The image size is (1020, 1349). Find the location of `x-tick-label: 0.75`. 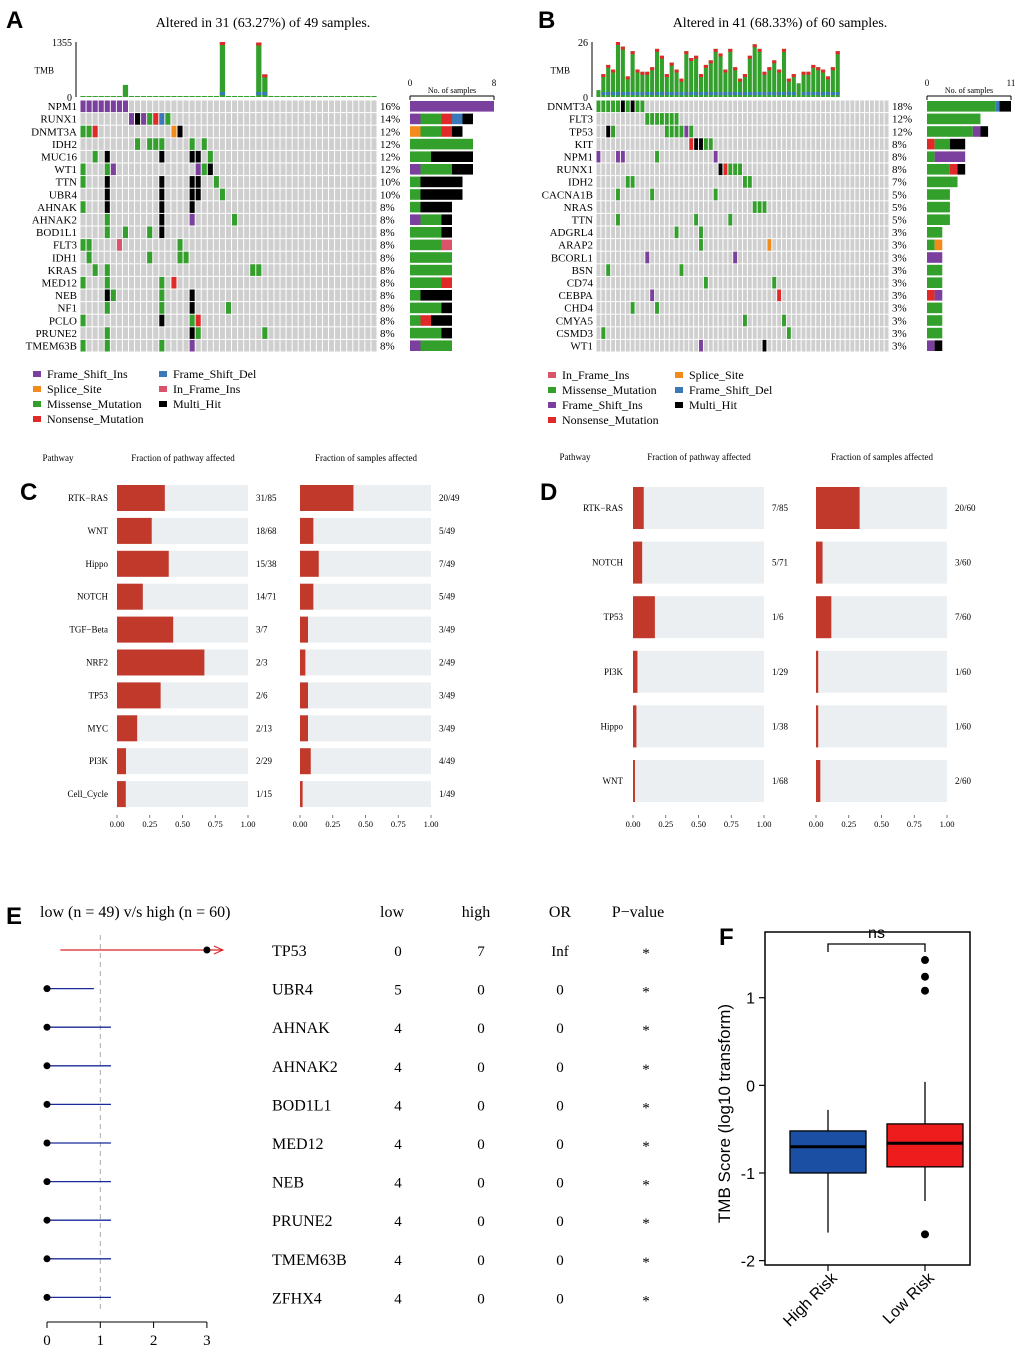

x-tick-label: 0.75 is located at coordinates (215, 824).